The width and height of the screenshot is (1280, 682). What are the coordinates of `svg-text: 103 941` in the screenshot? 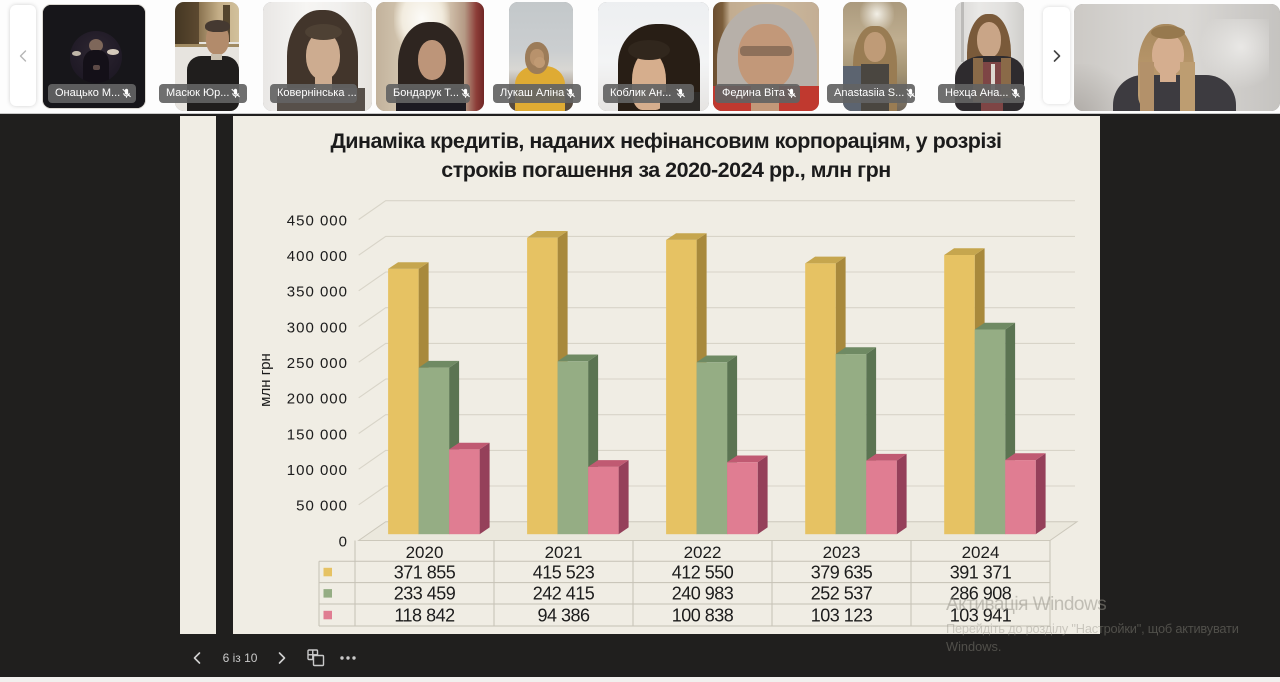 It's located at (981, 615).